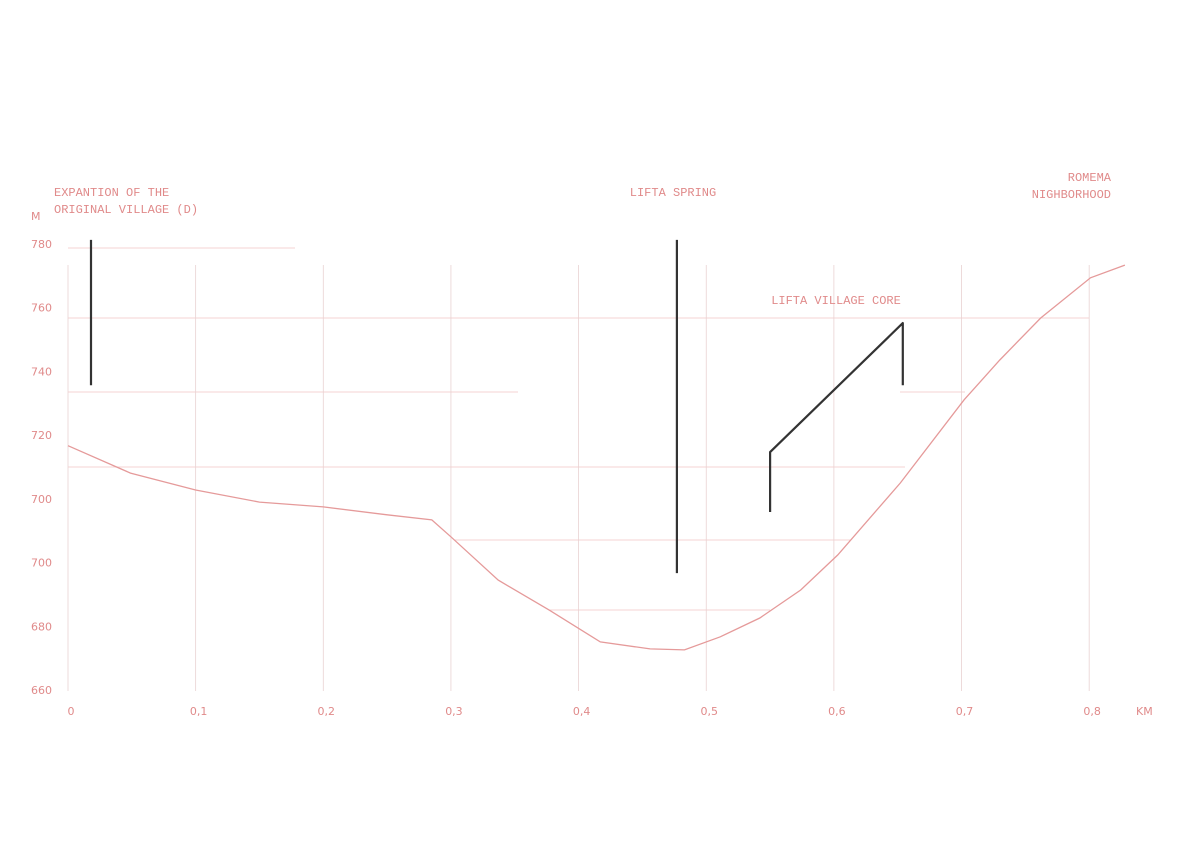 The height and width of the screenshot is (842, 1191). What do you see at coordinates (126, 210) in the screenshot?
I see `annotation: ORIGINAL VILLAGE (D)` at bounding box center [126, 210].